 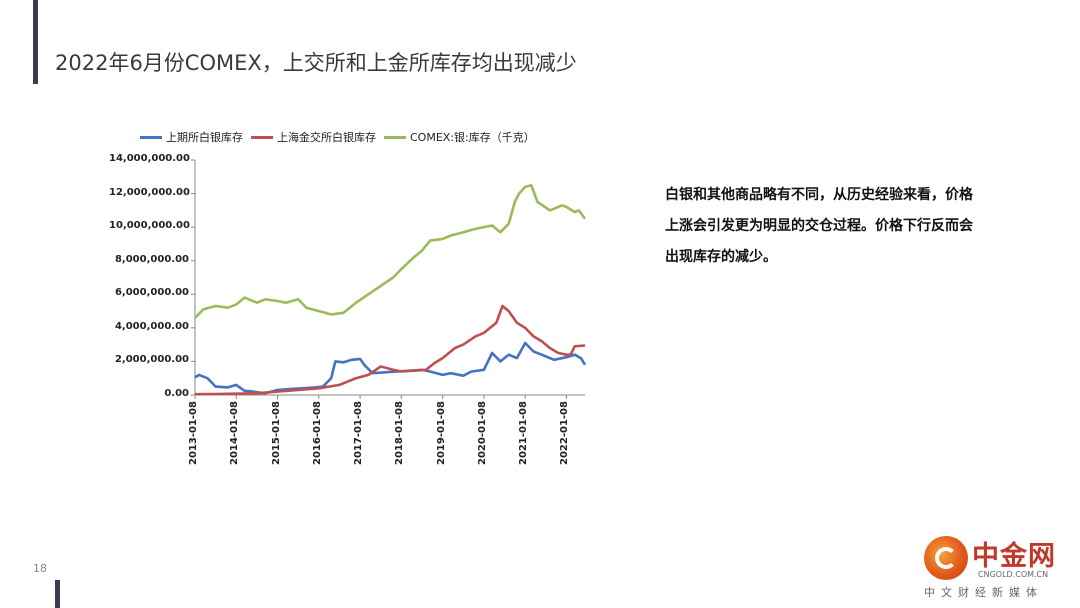 I want to click on x-tick-label: 2015-01-08, so click(x=276, y=433).